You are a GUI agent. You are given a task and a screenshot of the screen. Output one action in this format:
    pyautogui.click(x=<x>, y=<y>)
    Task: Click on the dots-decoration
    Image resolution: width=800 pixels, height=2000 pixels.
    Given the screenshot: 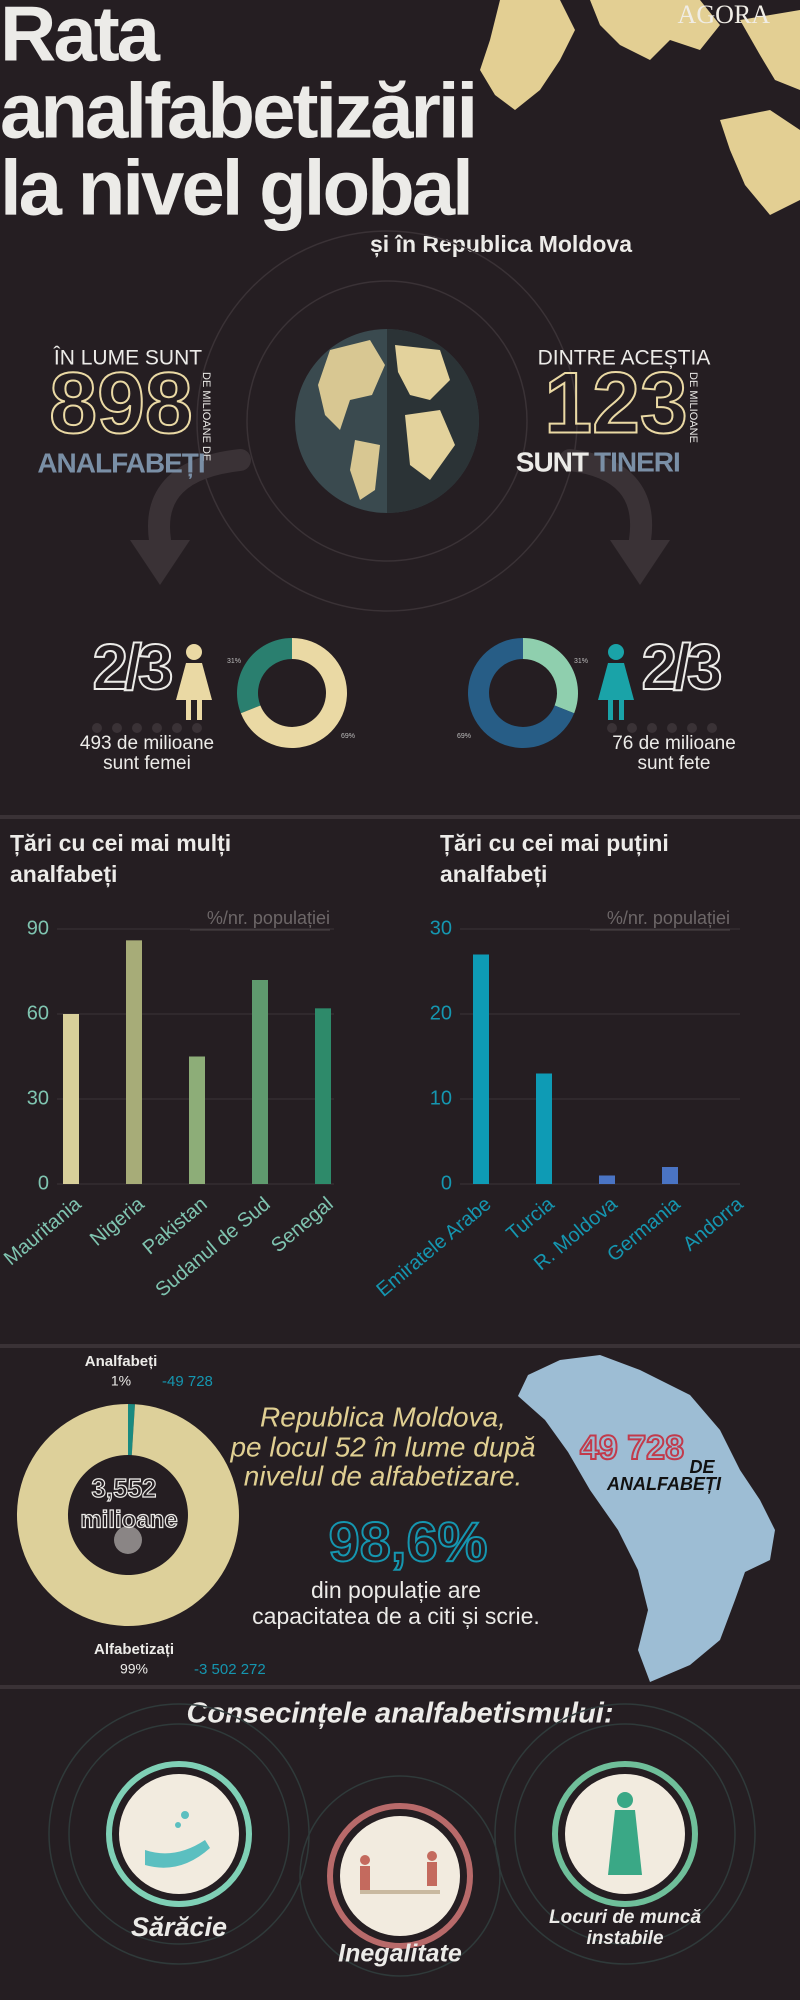 What is the action you would take?
    pyautogui.click(x=404, y=728)
    